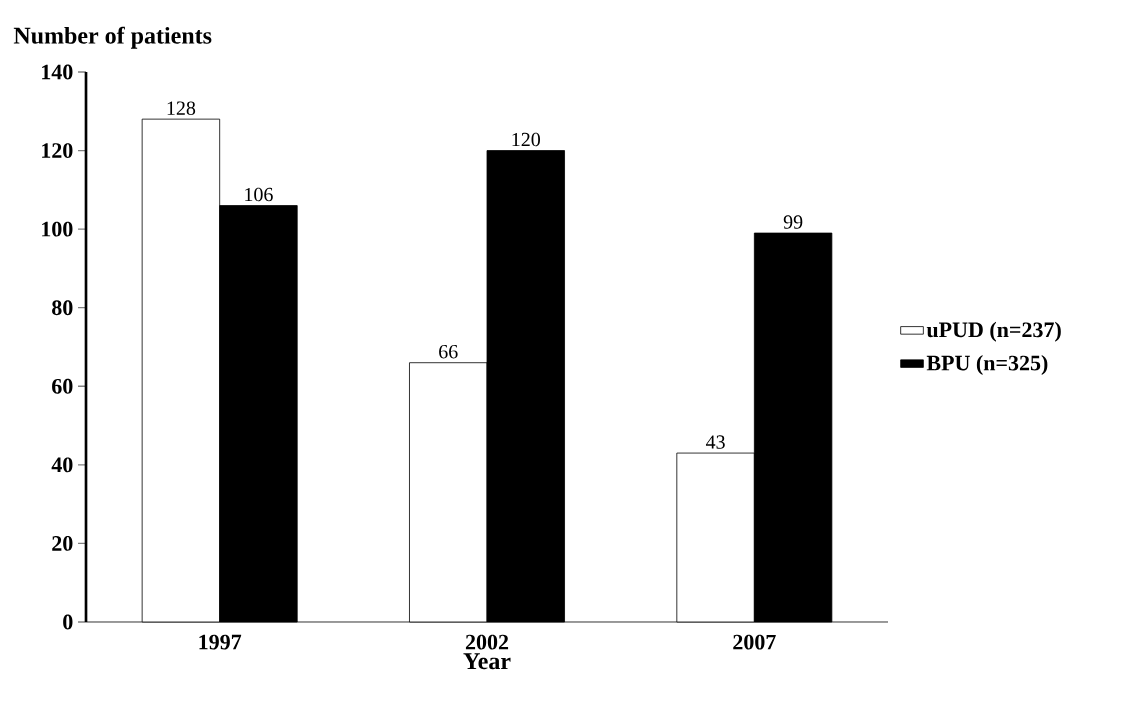  I want to click on data-label: 99, so click(793, 222).